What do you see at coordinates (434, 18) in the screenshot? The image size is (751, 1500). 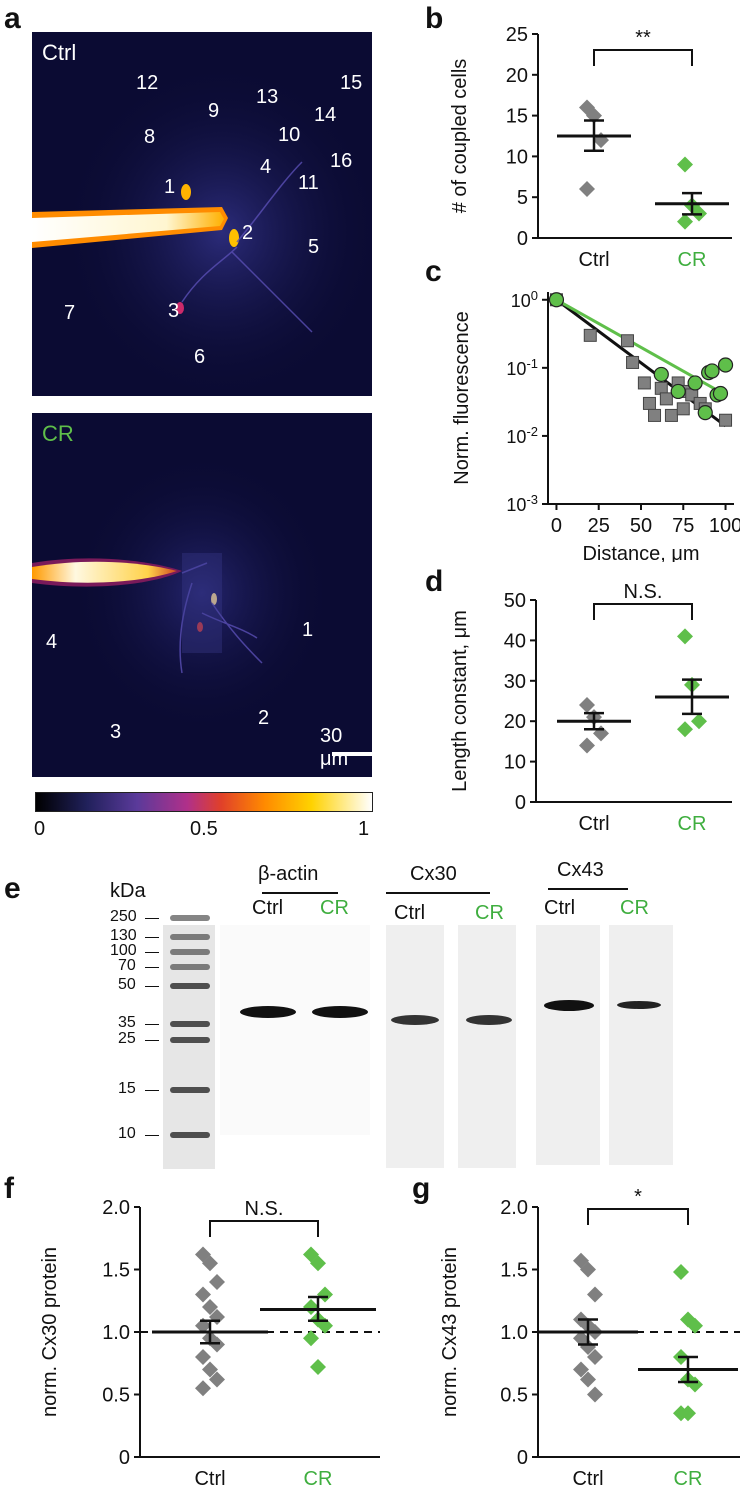 I see `panel-b-letter: b` at bounding box center [434, 18].